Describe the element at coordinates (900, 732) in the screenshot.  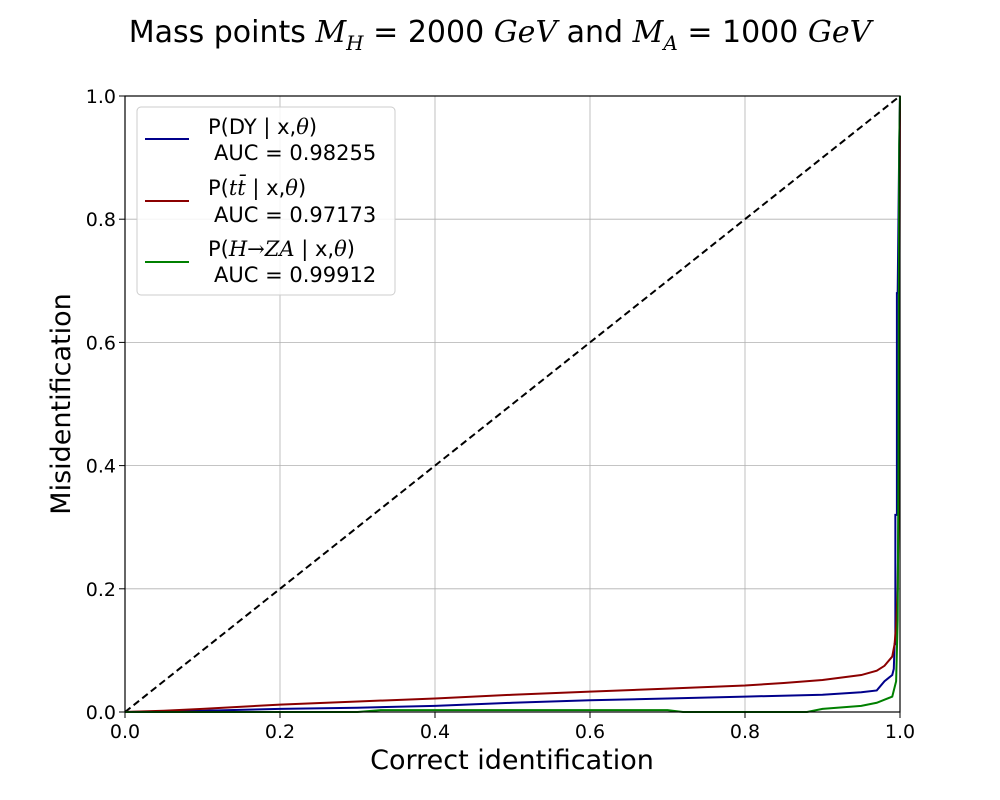
I see `x-tick-label: 1.0` at that location.